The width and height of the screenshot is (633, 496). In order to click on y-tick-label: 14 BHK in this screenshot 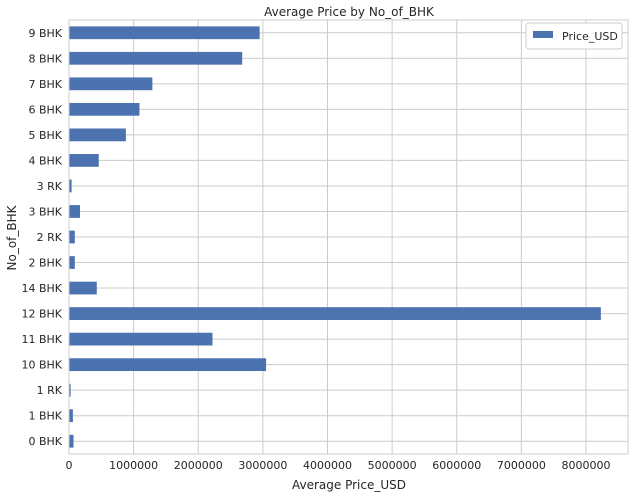, I will do `click(41, 288)`.